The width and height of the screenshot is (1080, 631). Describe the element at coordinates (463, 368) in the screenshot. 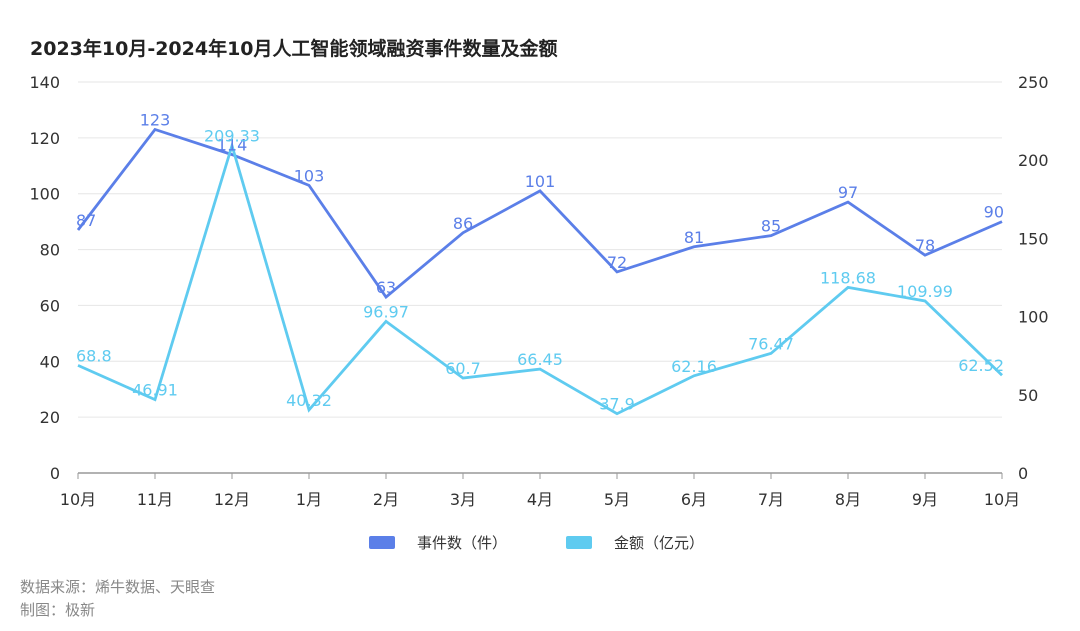

I see `data-label-amount: 60.7` at that location.